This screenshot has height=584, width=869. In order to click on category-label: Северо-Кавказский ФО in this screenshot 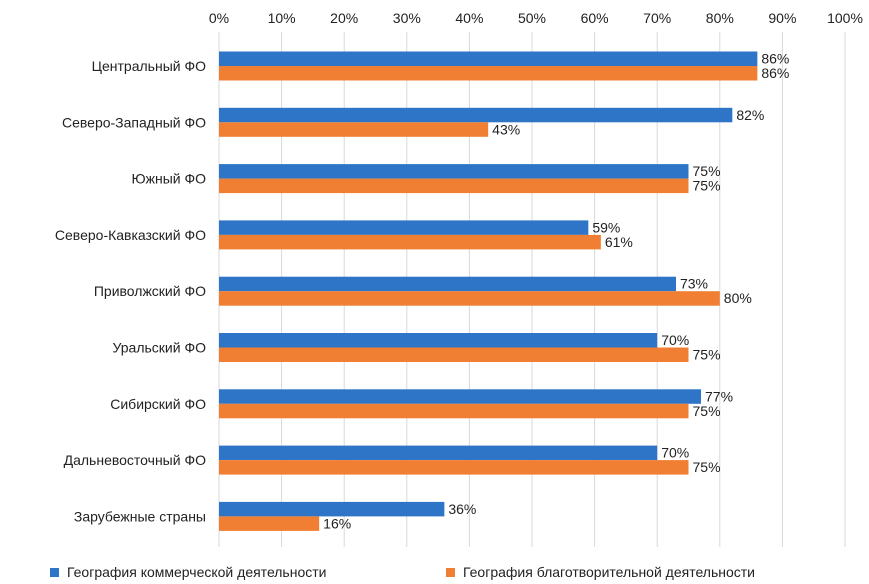, I will do `click(130, 235)`.